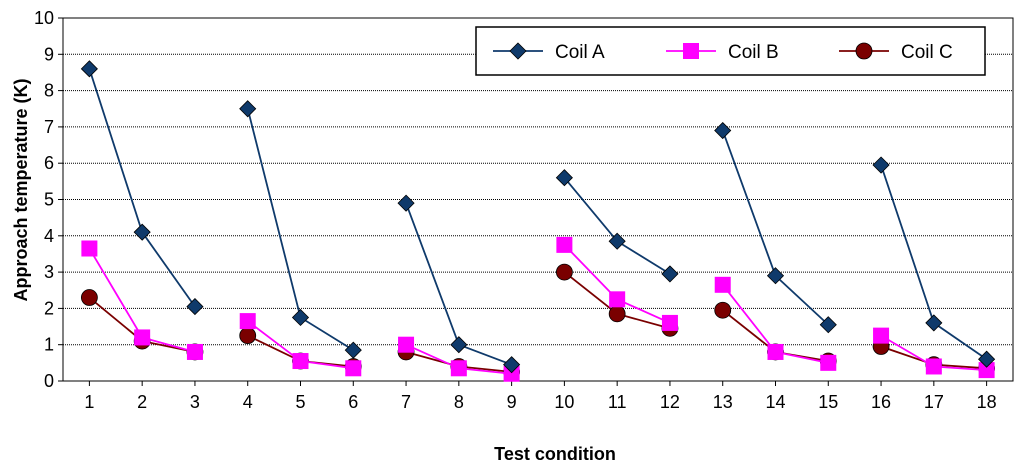 The height and width of the screenshot is (469, 1025). Describe the element at coordinates (49, 345) in the screenshot. I see `y-tick-label: 1` at that location.